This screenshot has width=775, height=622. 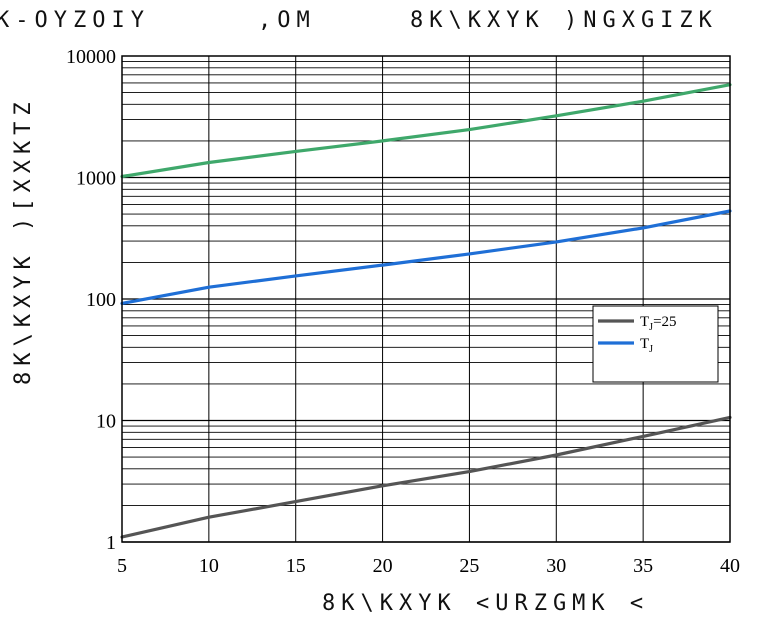 What do you see at coordinates (106, 422) in the screenshot?
I see `y-tick-label: 10` at bounding box center [106, 422].